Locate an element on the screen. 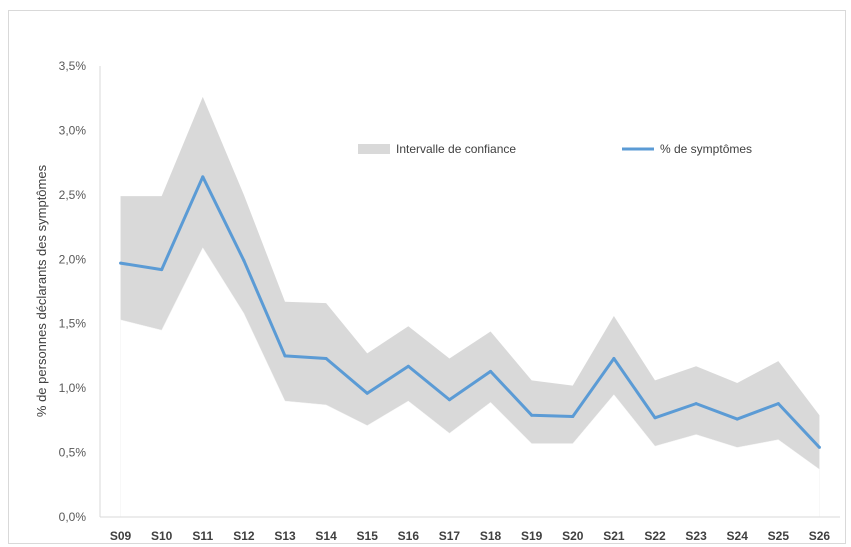 The image size is (851, 547). y-tick-label: 0,0% is located at coordinates (73, 517).